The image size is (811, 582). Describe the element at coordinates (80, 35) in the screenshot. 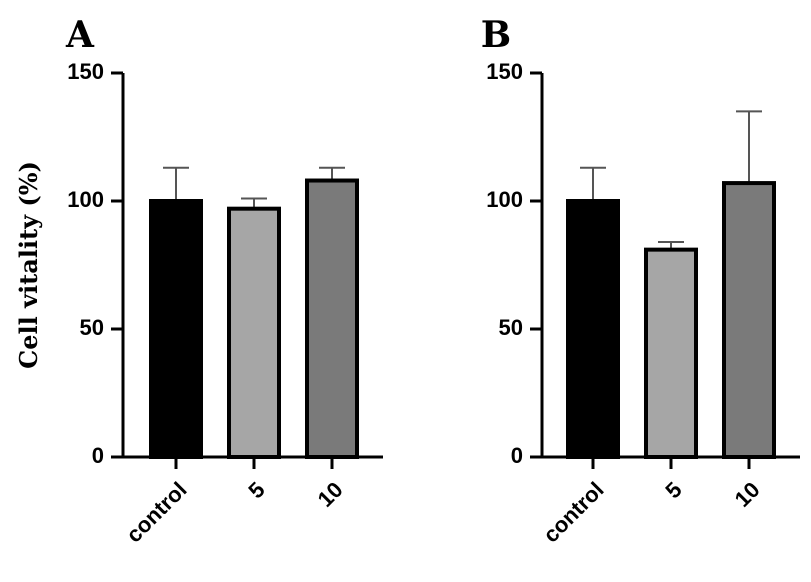

I see `panel-letter: A` at that location.